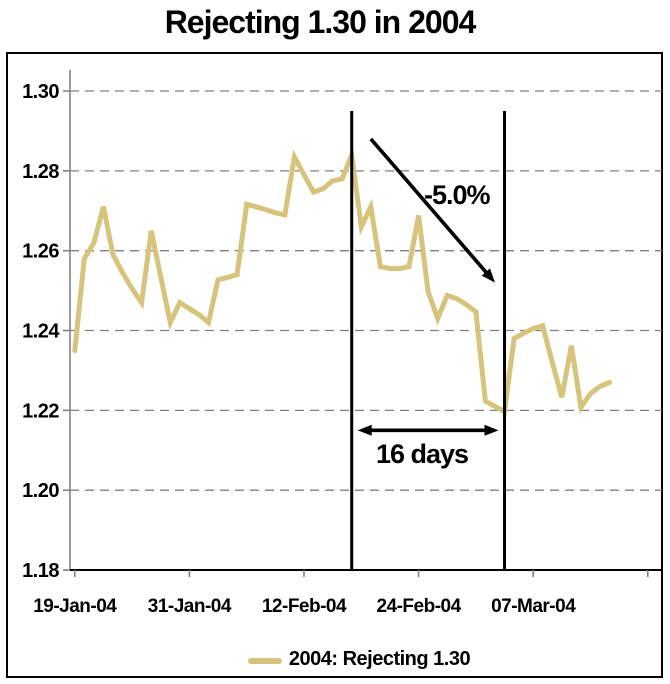 Image resolution: width=670 pixels, height=684 pixels. I want to click on legend: 2004: Rejecting 1.30, so click(335, 659).